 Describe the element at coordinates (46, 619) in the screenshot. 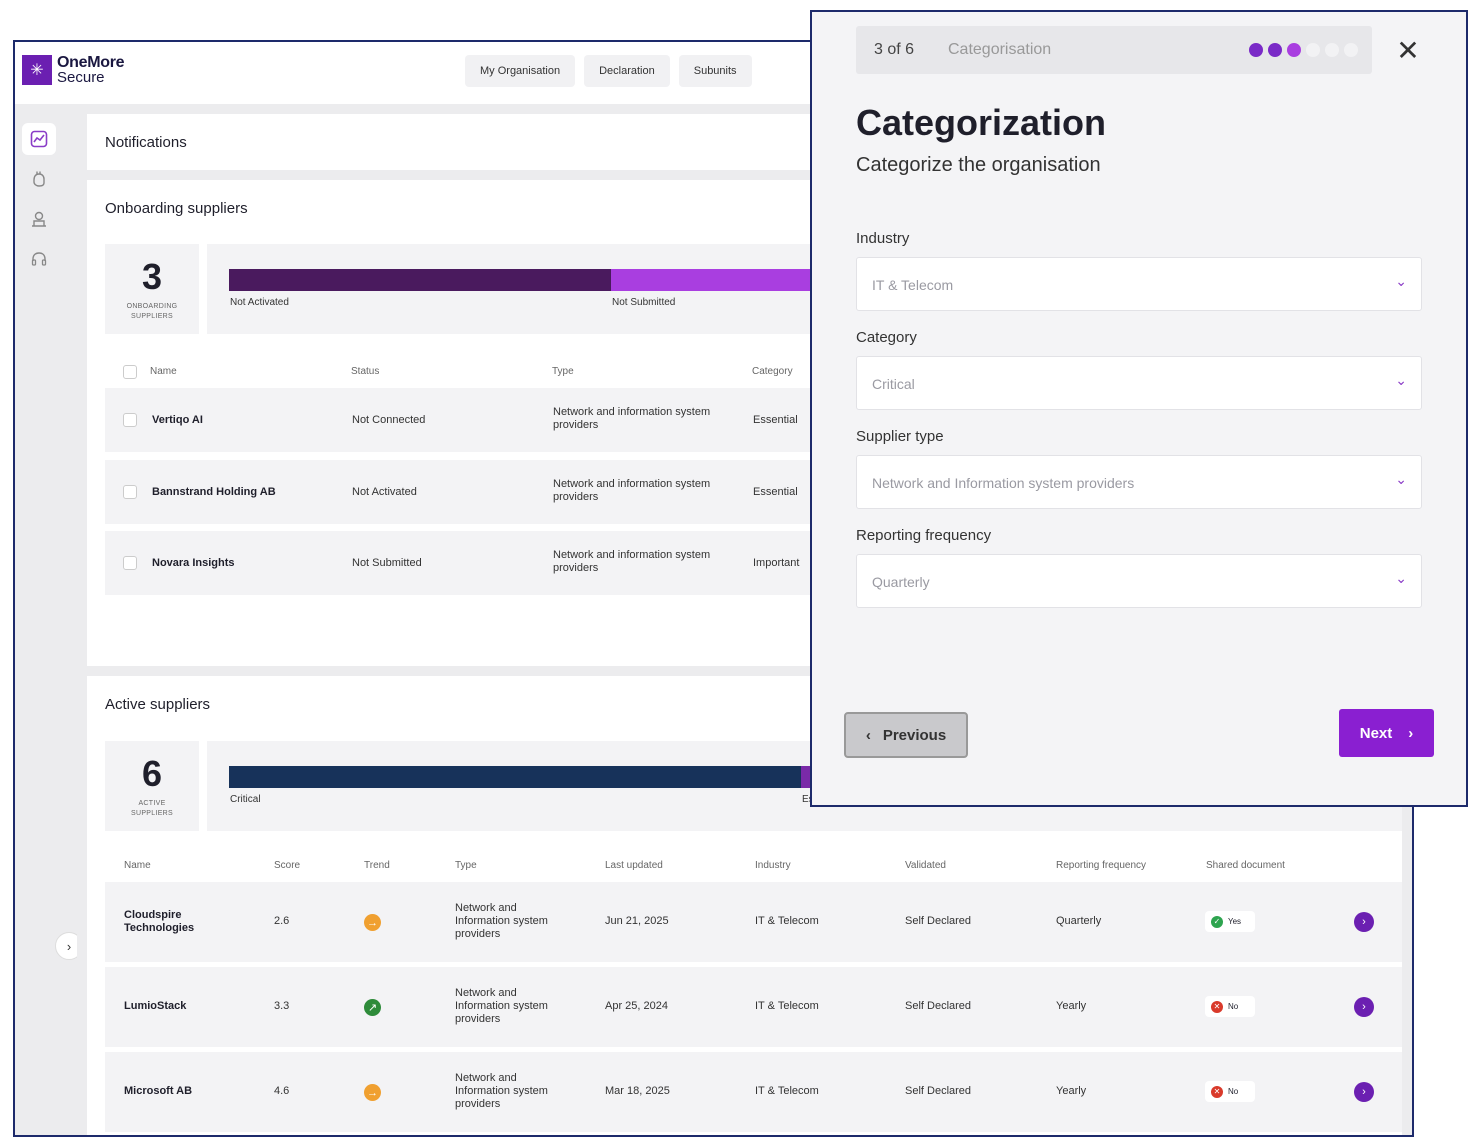

I see `sidebar` at that location.